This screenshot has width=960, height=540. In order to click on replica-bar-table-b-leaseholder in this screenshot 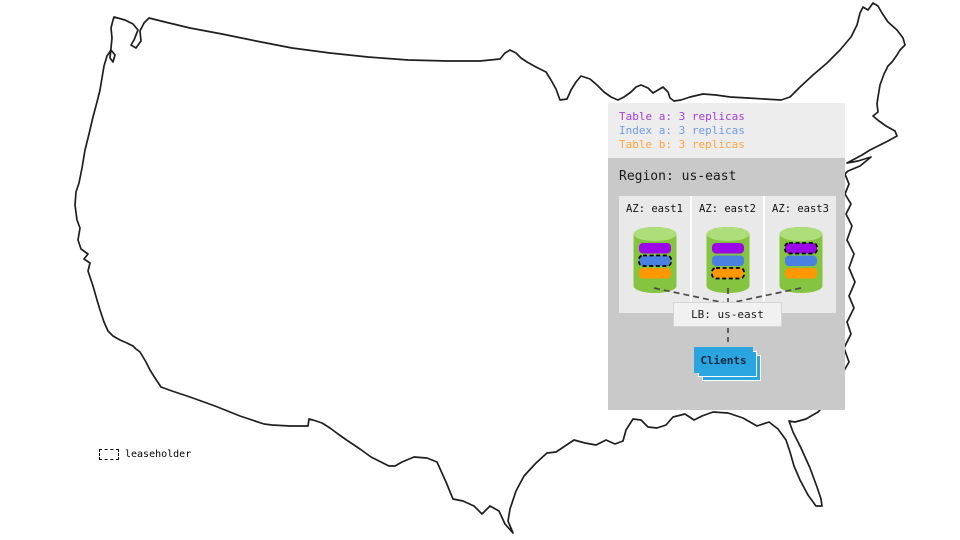, I will do `click(728, 273)`.